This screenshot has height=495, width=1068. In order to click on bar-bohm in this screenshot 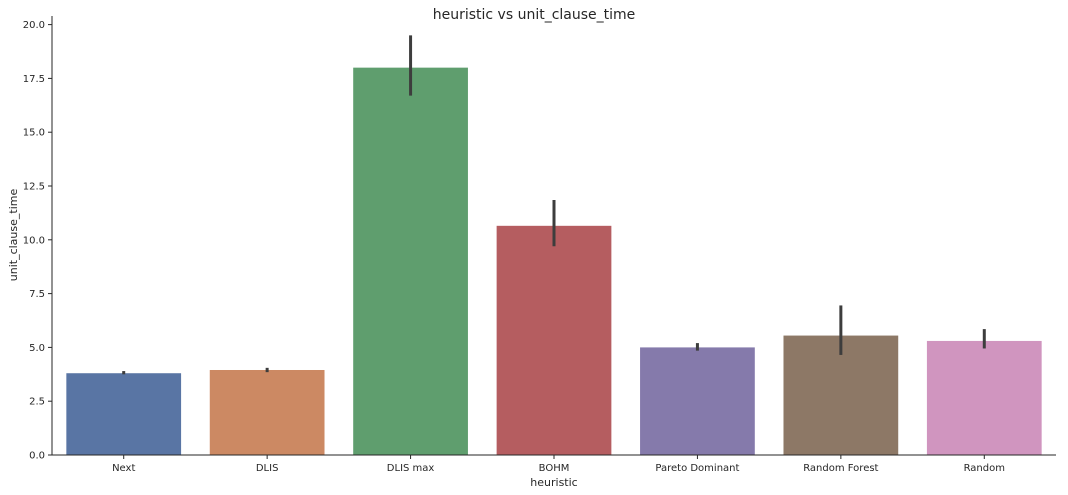, I will do `click(554, 340)`.